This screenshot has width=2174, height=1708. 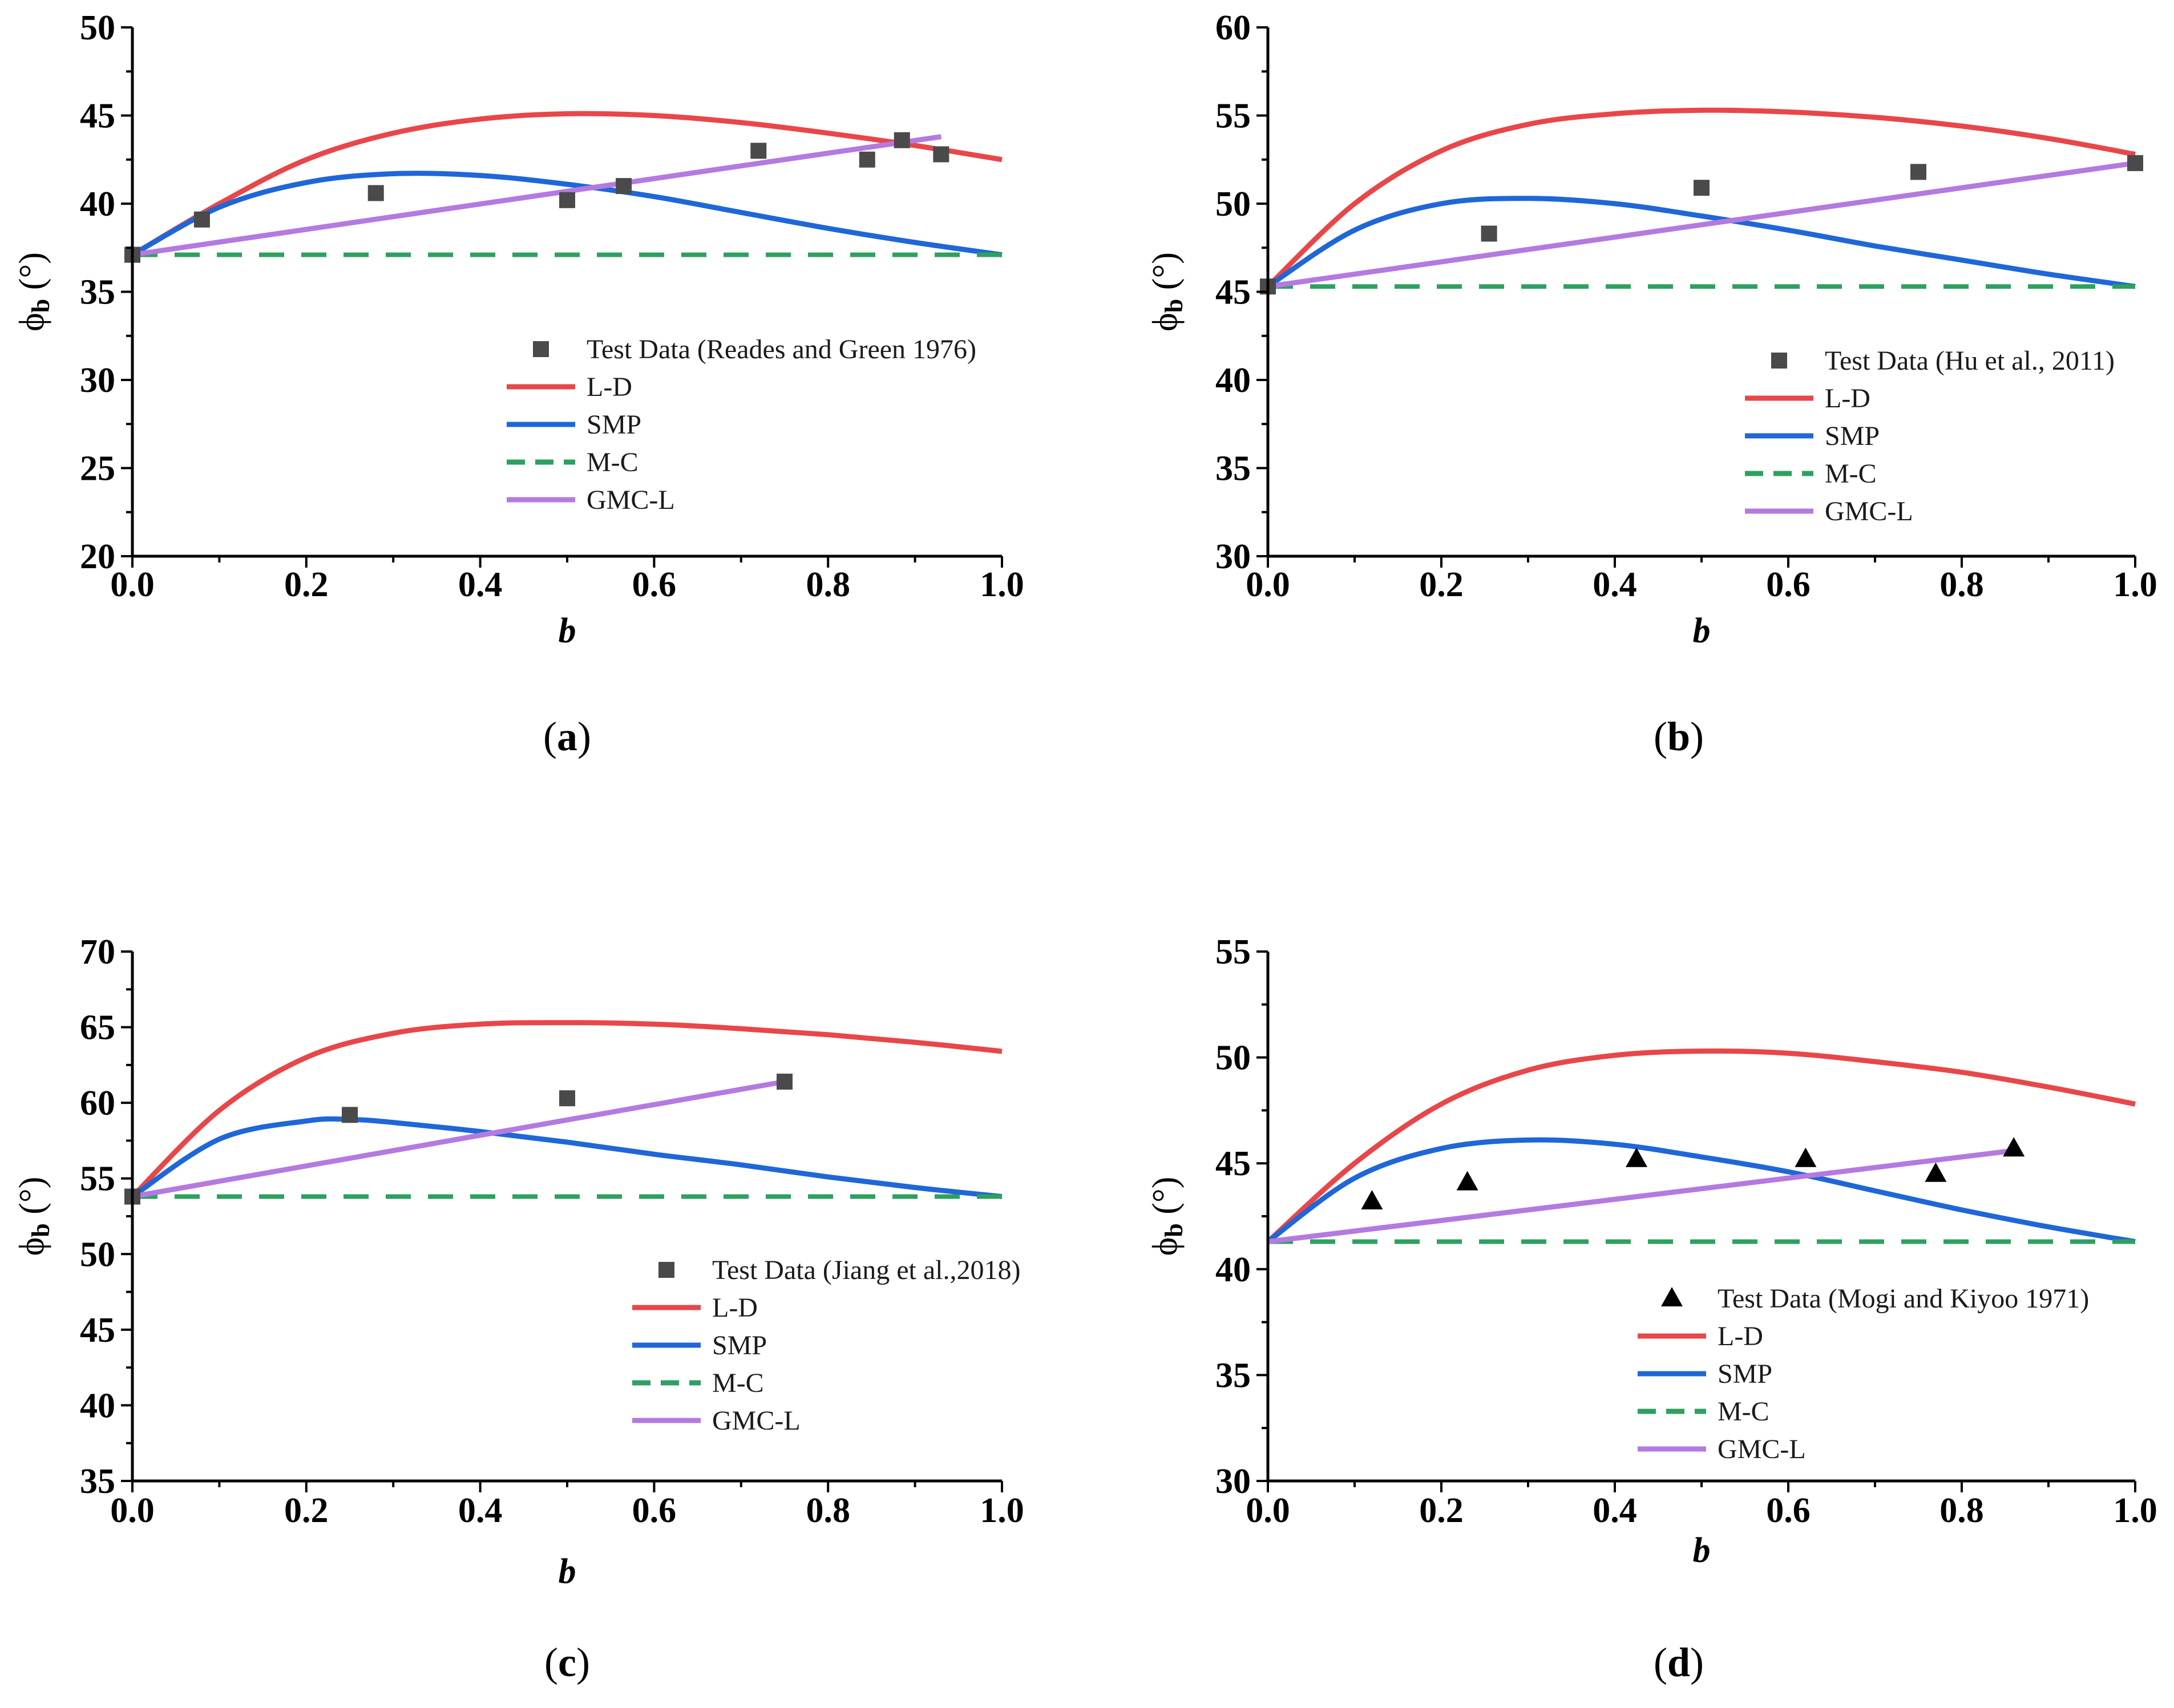 I want to click on panel-caption: (b), so click(x=1679, y=736).